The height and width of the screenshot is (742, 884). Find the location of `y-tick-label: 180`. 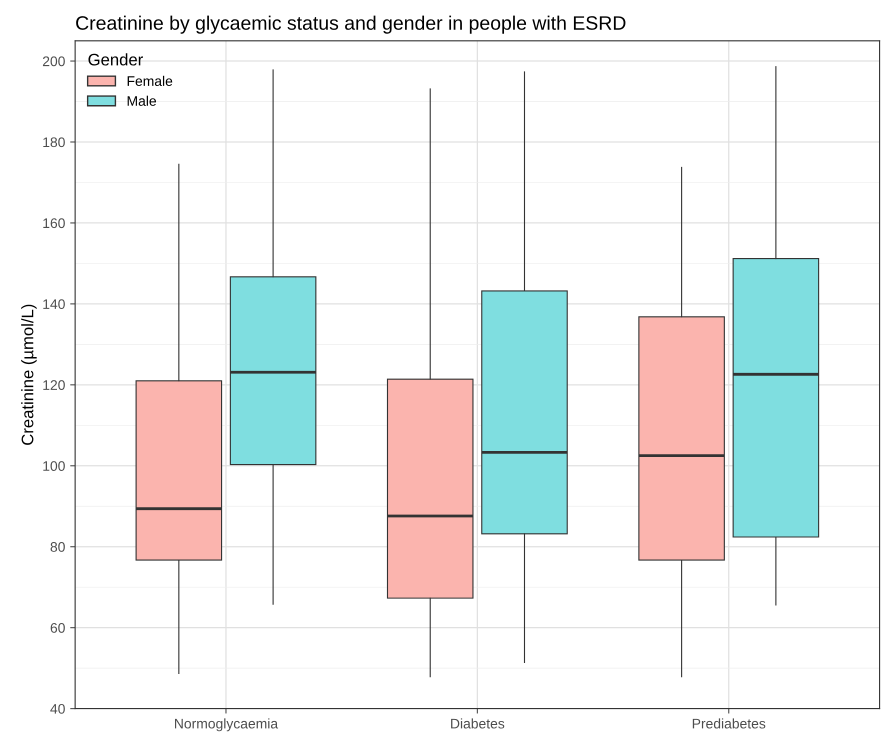

y-tick-label: 180 is located at coordinates (54, 142).